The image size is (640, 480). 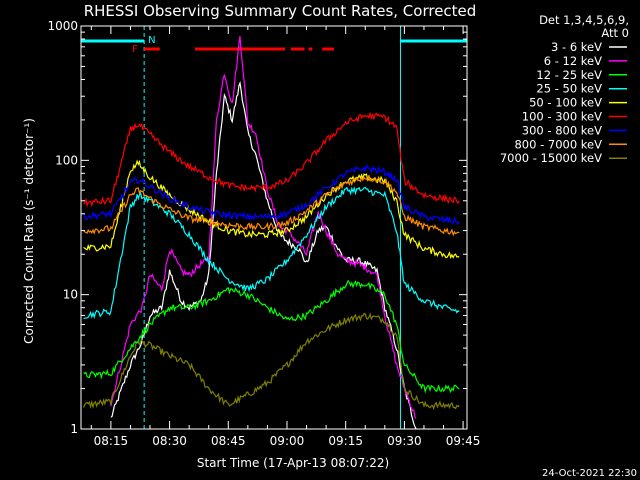 What do you see at coordinates (62, 26) in the screenshot?
I see `y-tick-label: 1000` at bounding box center [62, 26].